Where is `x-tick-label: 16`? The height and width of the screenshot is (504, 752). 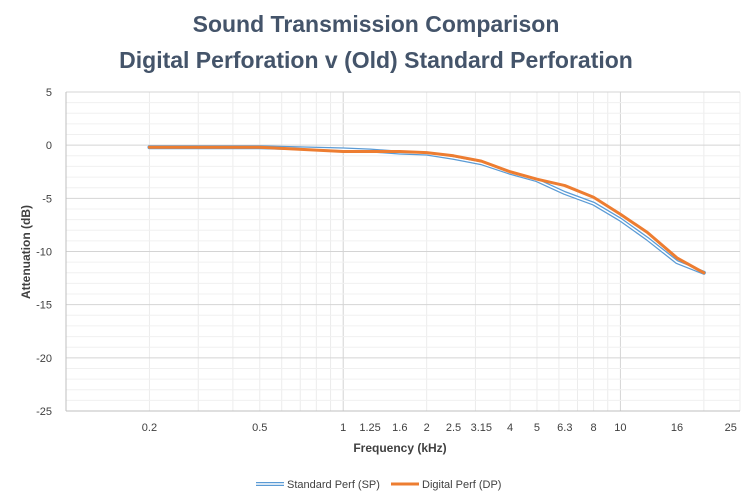 x-tick-label: 16 is located at coordinates (677, 428).